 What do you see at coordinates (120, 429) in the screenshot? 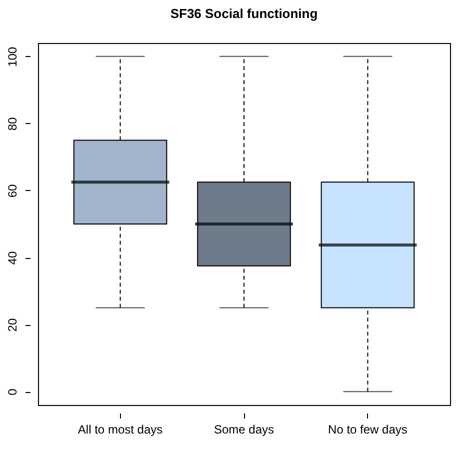
I see `x-tick-label: All to most days` at bounding box center [120, 429].